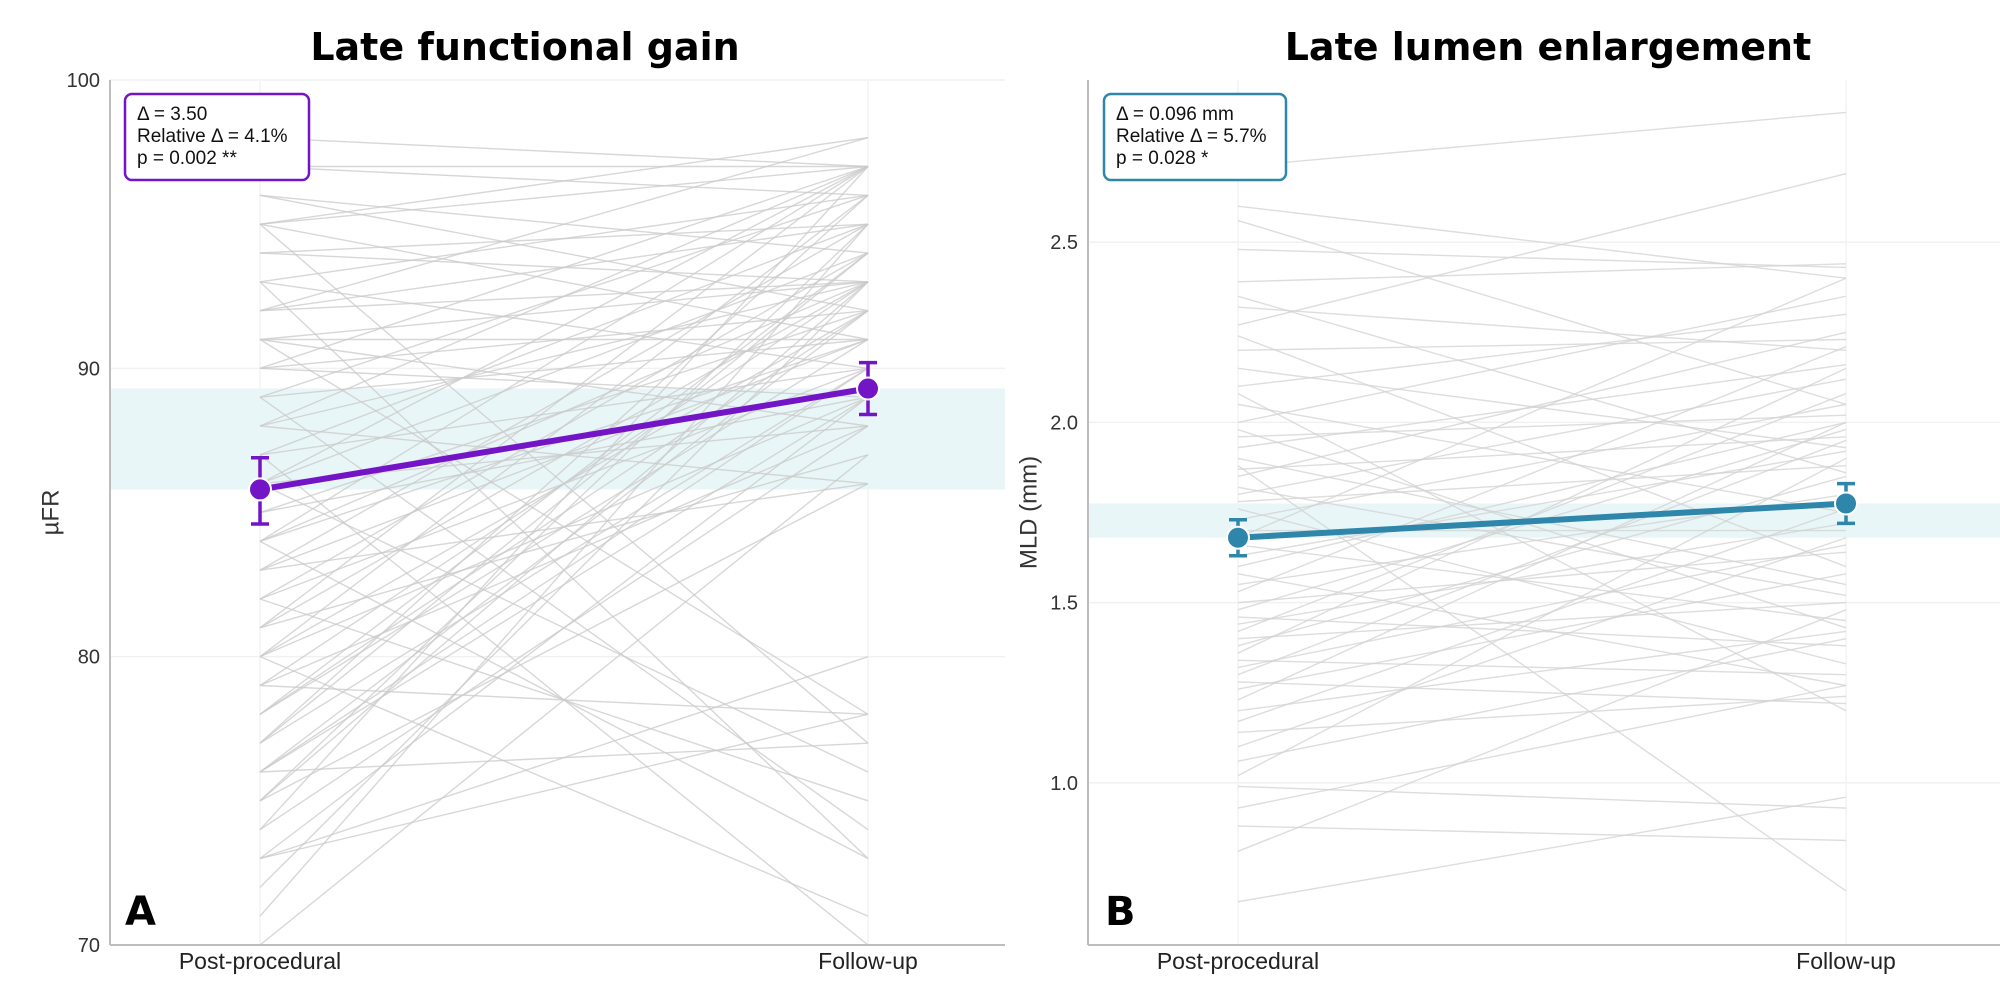 This screenshot has width=2000, height=1003. Describe the element at coordinates (564, 439) in the screenshot. I see `mean-line` at that location.